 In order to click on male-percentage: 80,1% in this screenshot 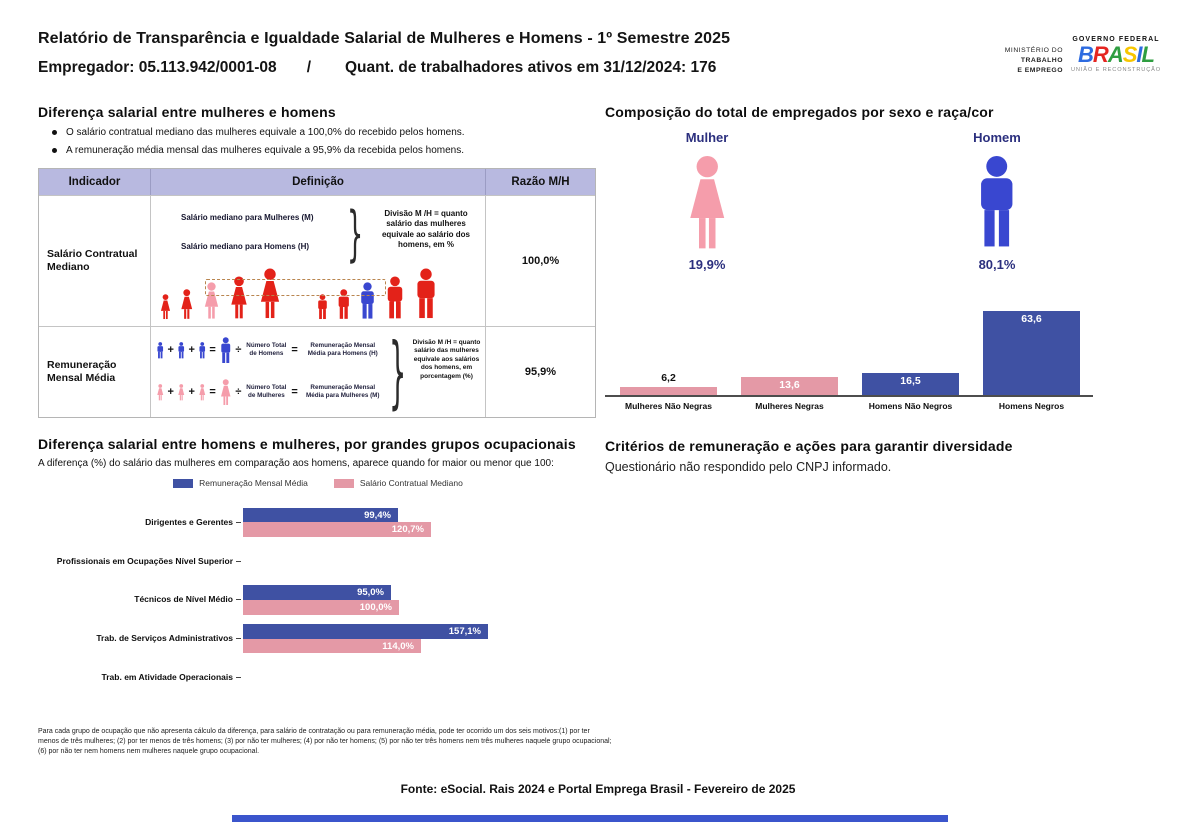, I will do `click(997, 264)`.